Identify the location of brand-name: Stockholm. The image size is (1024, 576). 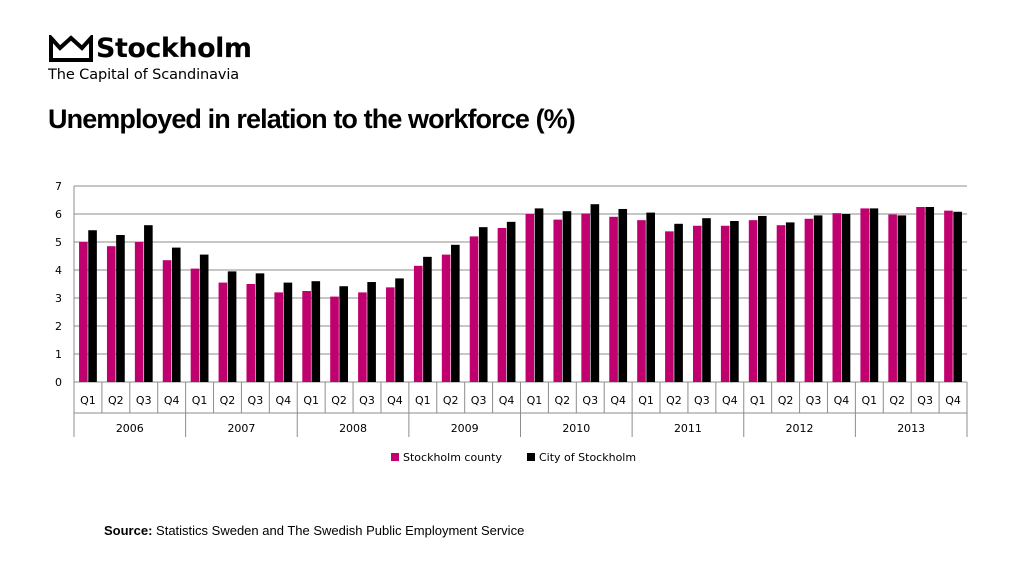
(174, 48).